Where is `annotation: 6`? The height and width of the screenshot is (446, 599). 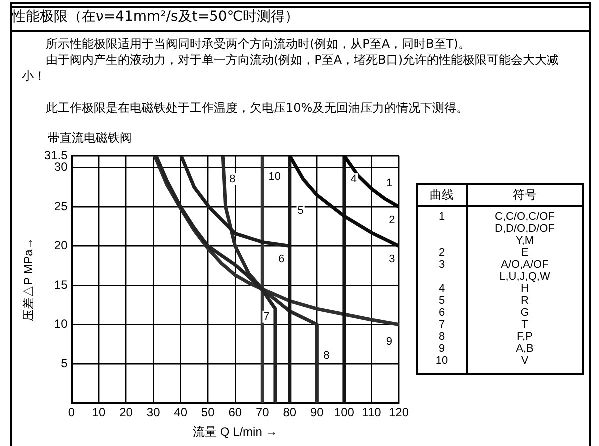
annotation: 6 is located at coordinates (281, 260).